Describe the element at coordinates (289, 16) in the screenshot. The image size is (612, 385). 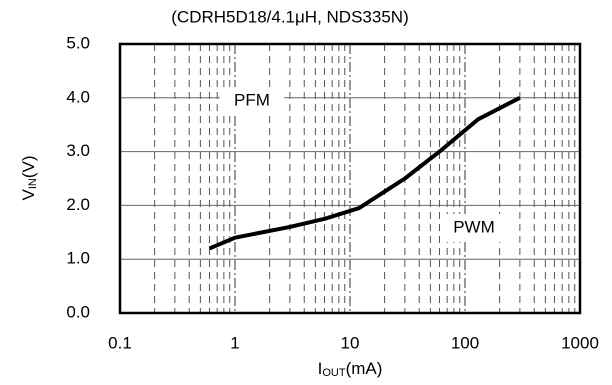
I see `chart-title: (CDRH5D18/4.1μH, NDS335N)` at that location.